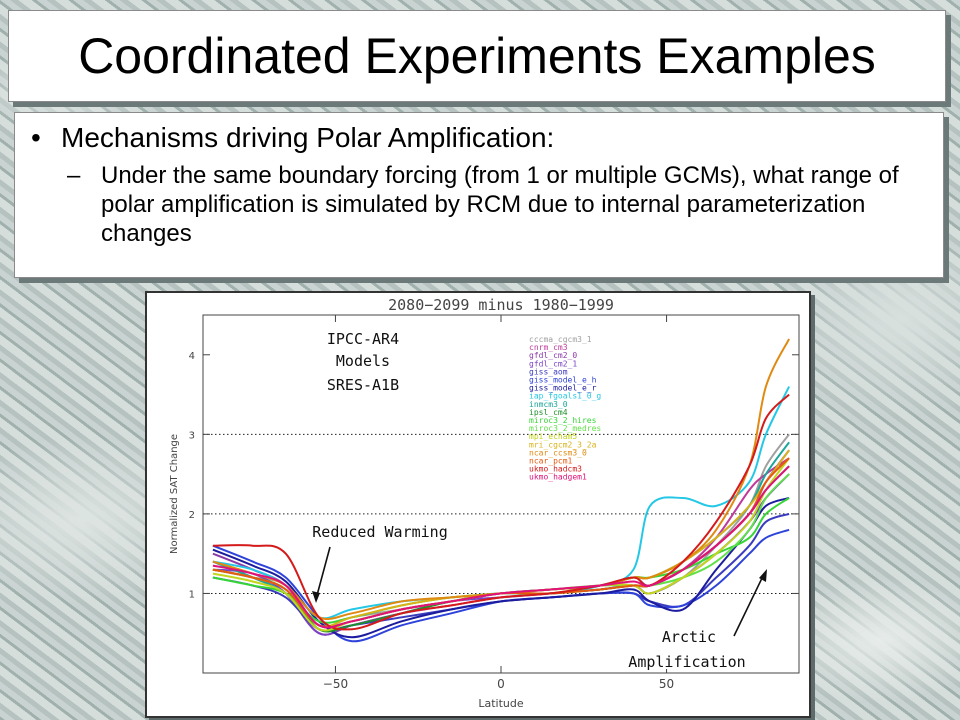 Image resolution: width=960 pixels, height=720 pixels. Describe the element at coordinates (174, 494) in the screenshot. I see `y-axis-label: Normalized SAT Change` at that location.